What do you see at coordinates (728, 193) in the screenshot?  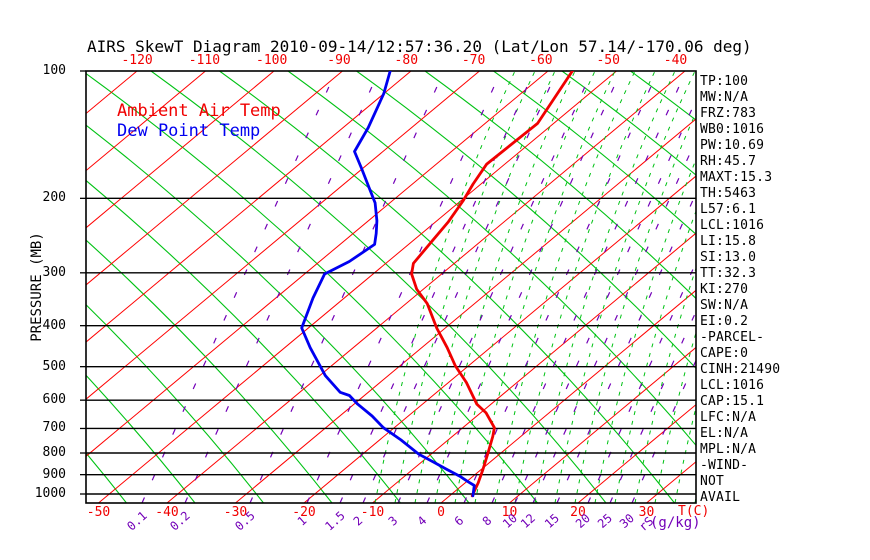 I see `index-line: TH:5463` at bounding box center [728, 193].